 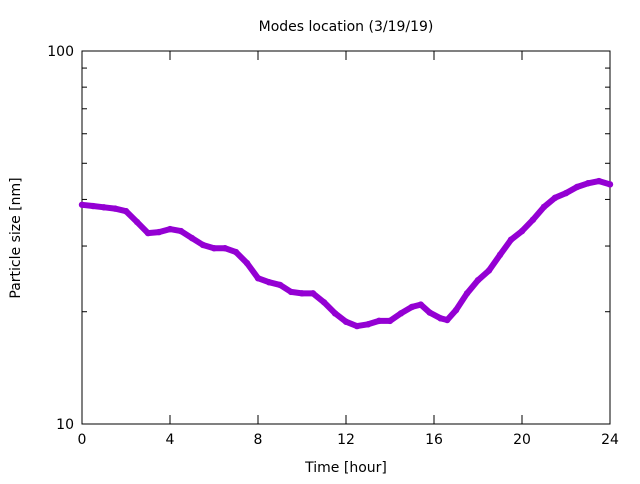 What do you see at coordinates (610, 440) in the screenshot?
I see `x-tick-label: 24` at bounding box center [610, 440].